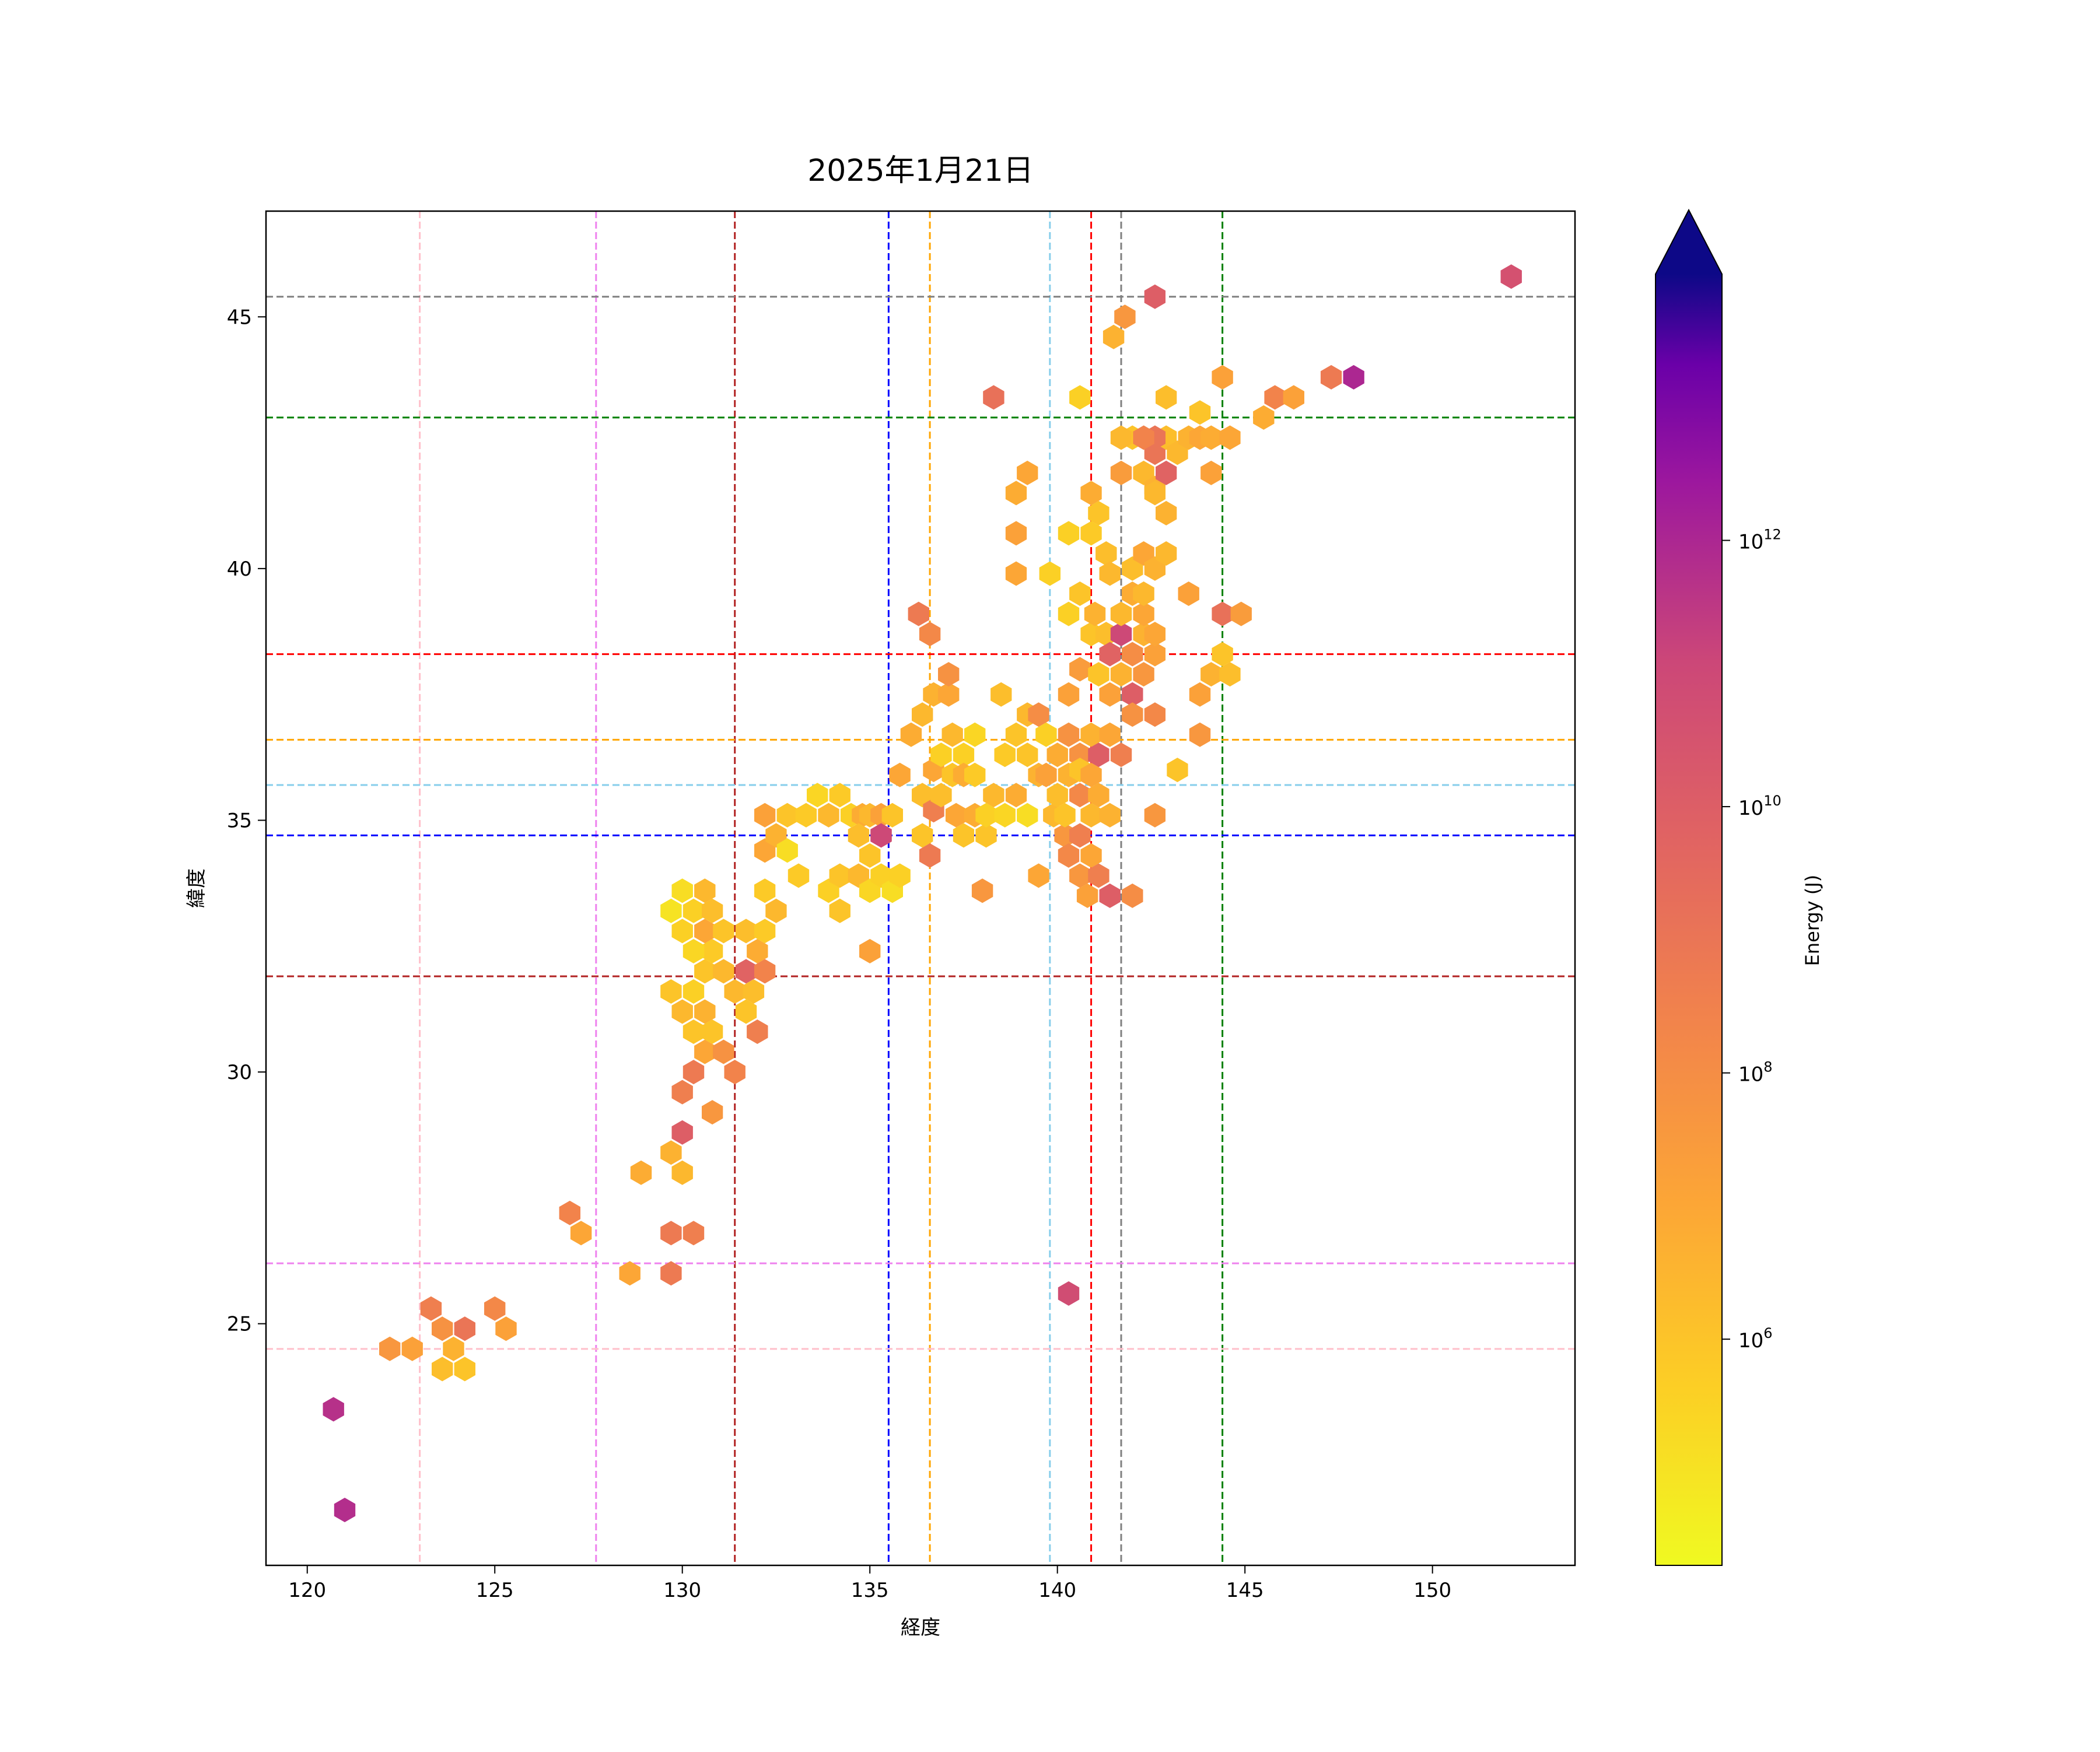 This screenshot has width=2100, height=1752. What do you see at coordinates (196, 888) in the screenshot?
I see `y-axis-label: 緯度` at bounding box center [196, 888].